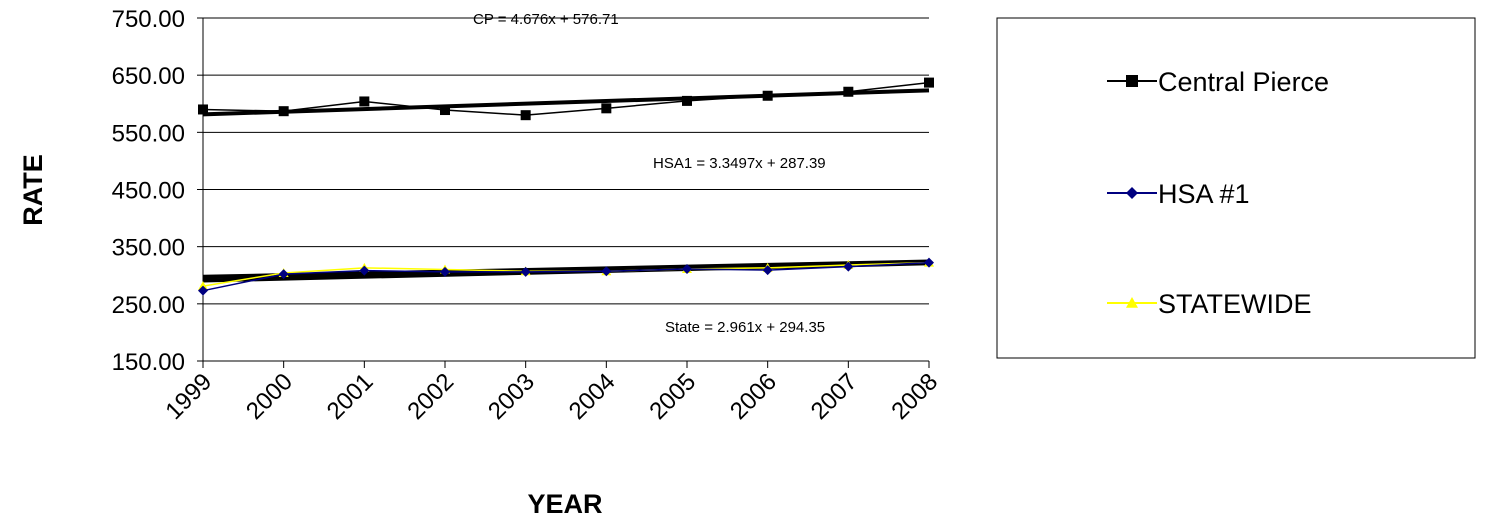  I want to click on x-tick-label: 2008, so click(914, 396).